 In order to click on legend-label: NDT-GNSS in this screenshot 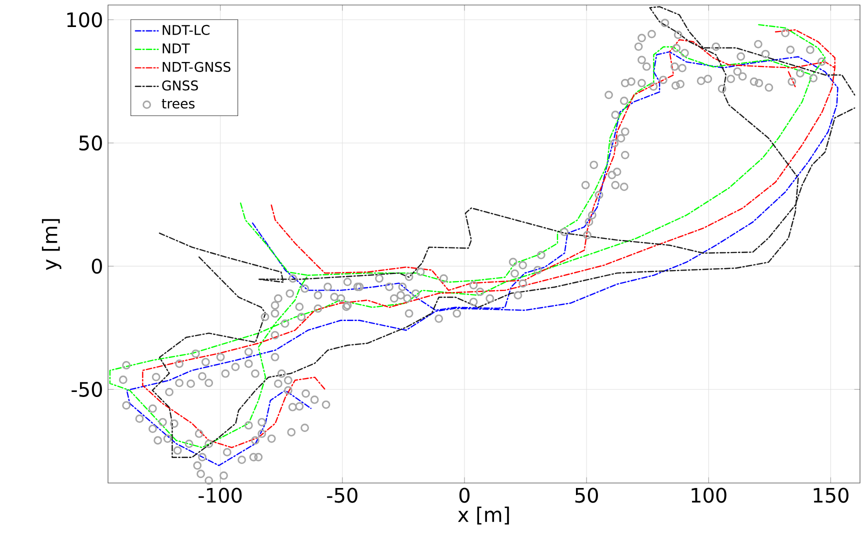, I will do `click(196, 67)`.